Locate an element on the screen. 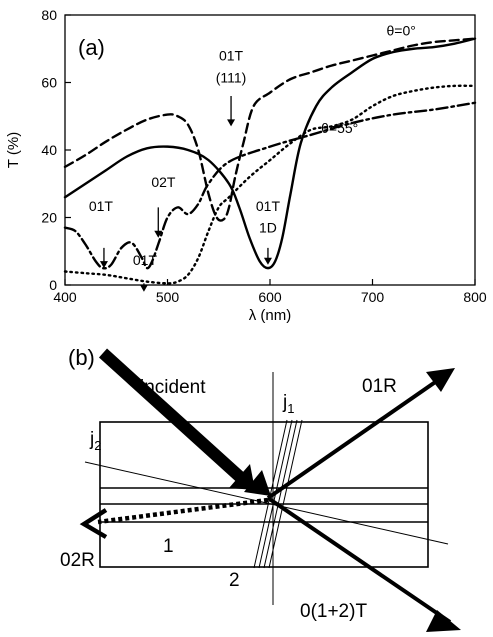  plane-j2 is located at coordinates (266, 503).